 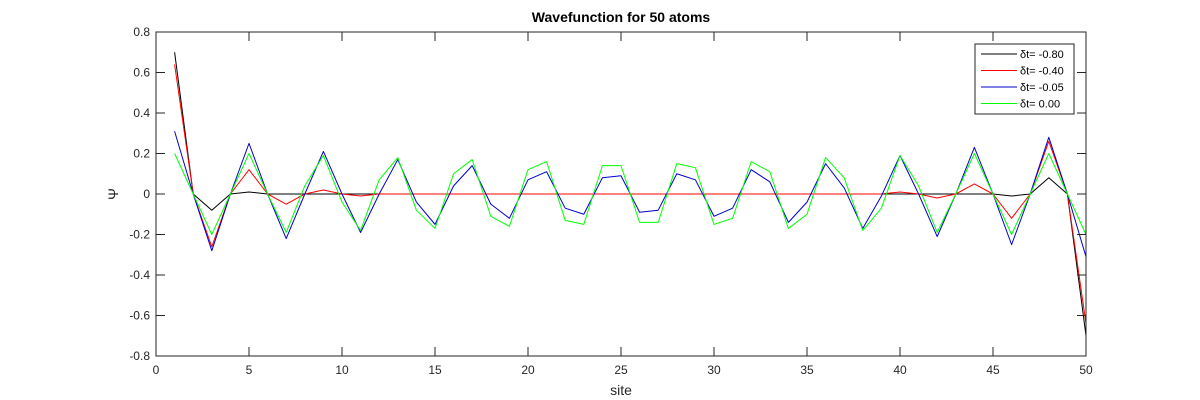 What do you see at coordinates (141, 154) in the screenshot?
I see `y-tick-label: 0.2` at bounding box center [141, 154].